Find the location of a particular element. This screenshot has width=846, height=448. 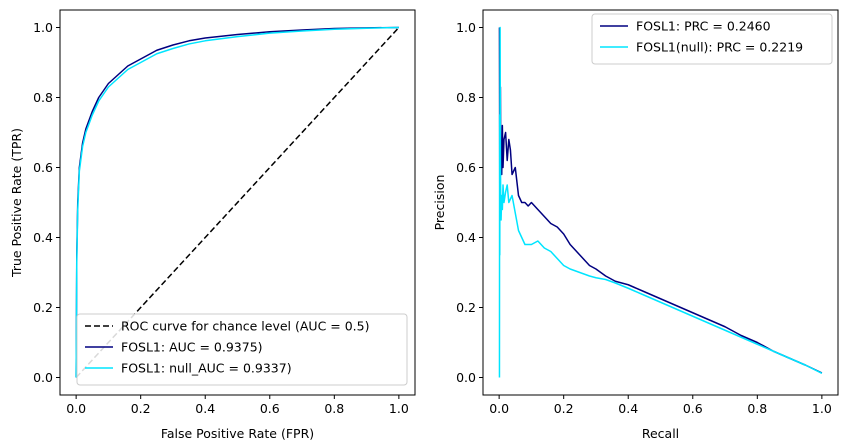

roc-x-axis-label: False Positive Rate (FPR) is located at coordinates (237, 433).